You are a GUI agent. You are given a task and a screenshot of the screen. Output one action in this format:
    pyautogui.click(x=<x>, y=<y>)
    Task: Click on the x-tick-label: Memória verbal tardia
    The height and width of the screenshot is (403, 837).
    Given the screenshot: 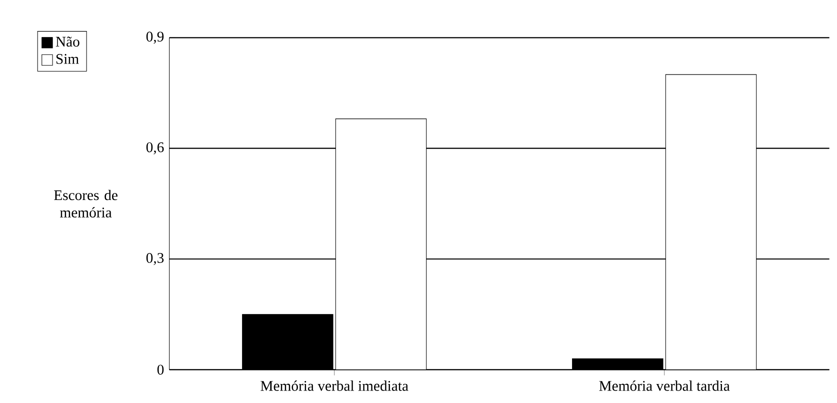 What is the action you would take?
    pyautogui.click(x=664, y=385)
    